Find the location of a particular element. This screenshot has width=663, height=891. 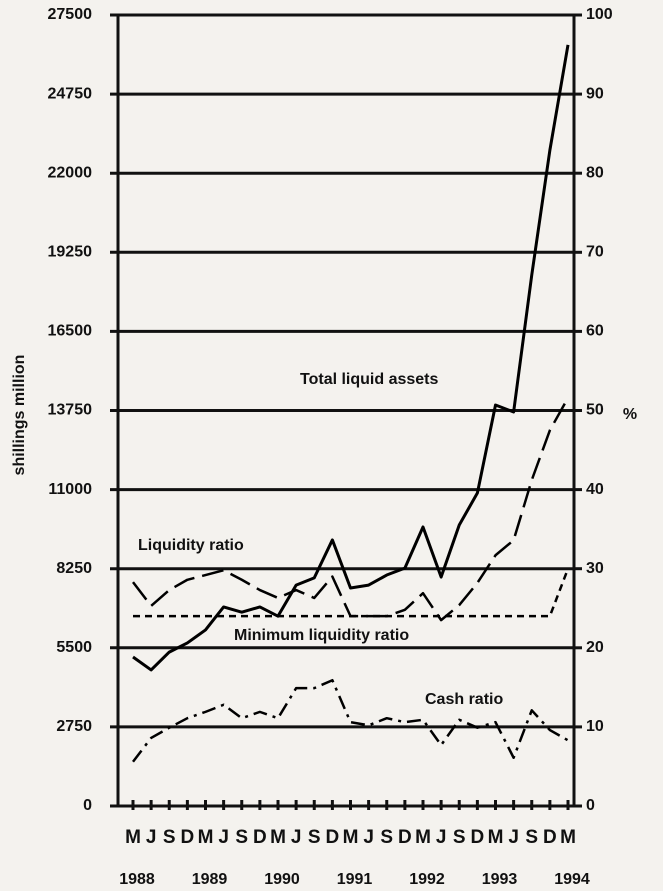

y2-tick-label: 90 is located at coordinates (595, 93).